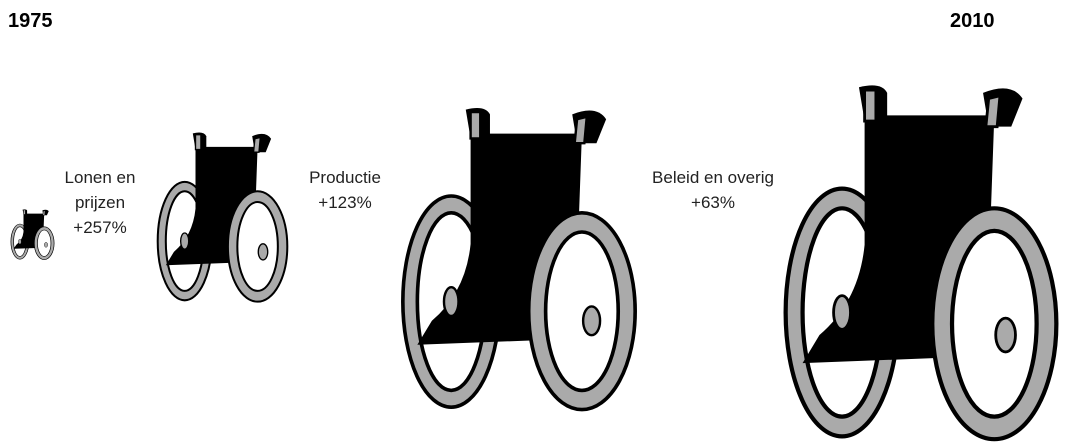 The width and height of the screenshot is (1066, 443). I want to click on end-year: 2010, so click(972, 21).